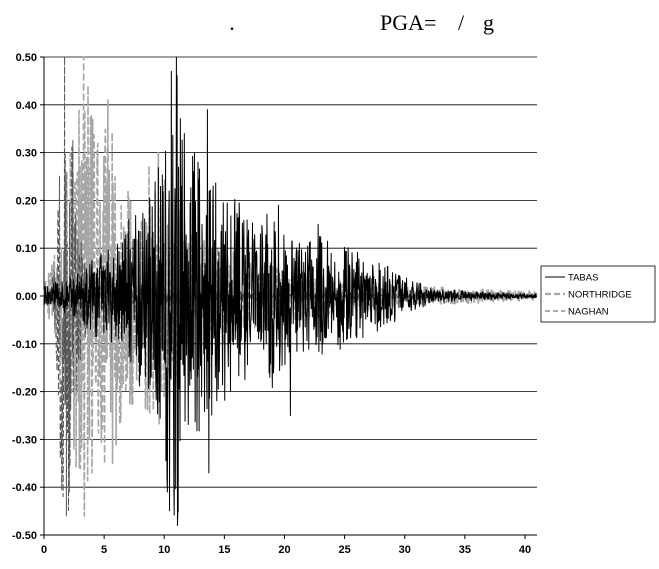 The image size is (659, 569). What do you see at coordinates (26, 58) in the screenshot?
I see `y-tick-label: 0.50` at bounding box center [26, 58].